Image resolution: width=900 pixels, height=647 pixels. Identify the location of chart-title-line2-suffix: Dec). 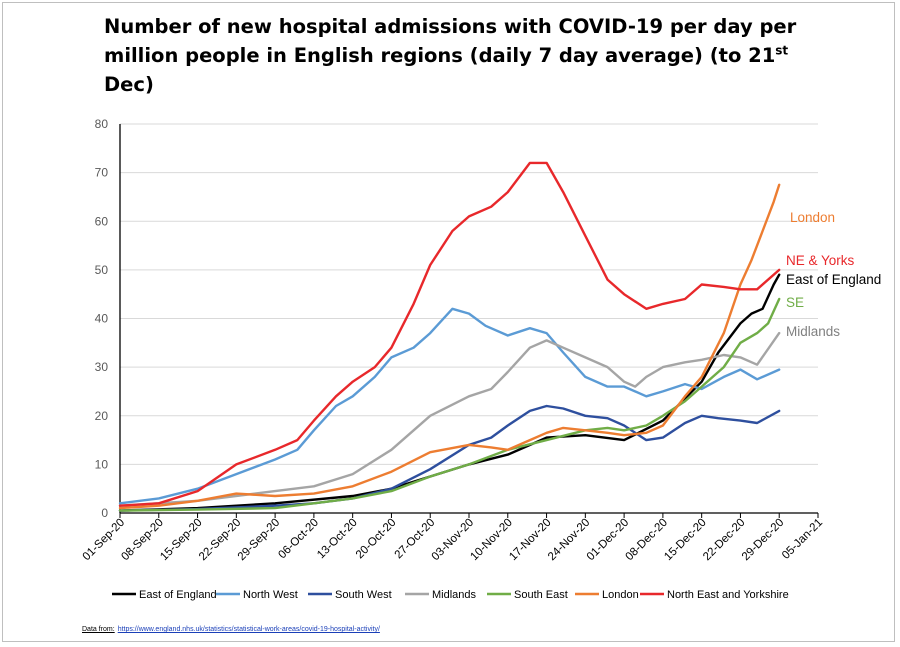
(129, 84).